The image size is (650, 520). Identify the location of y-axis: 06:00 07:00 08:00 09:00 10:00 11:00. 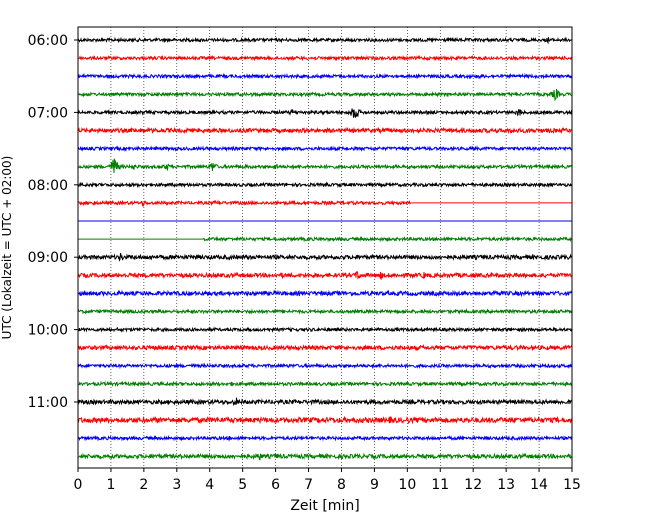
(53, 222).